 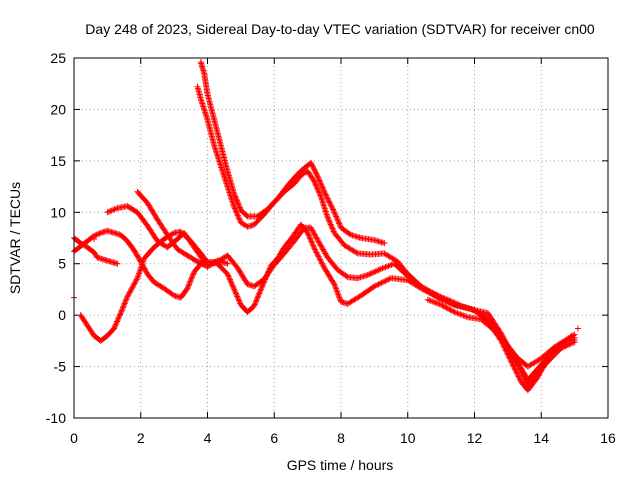 I want to click on y-tick-label: 5, so click(x=62, y=264).